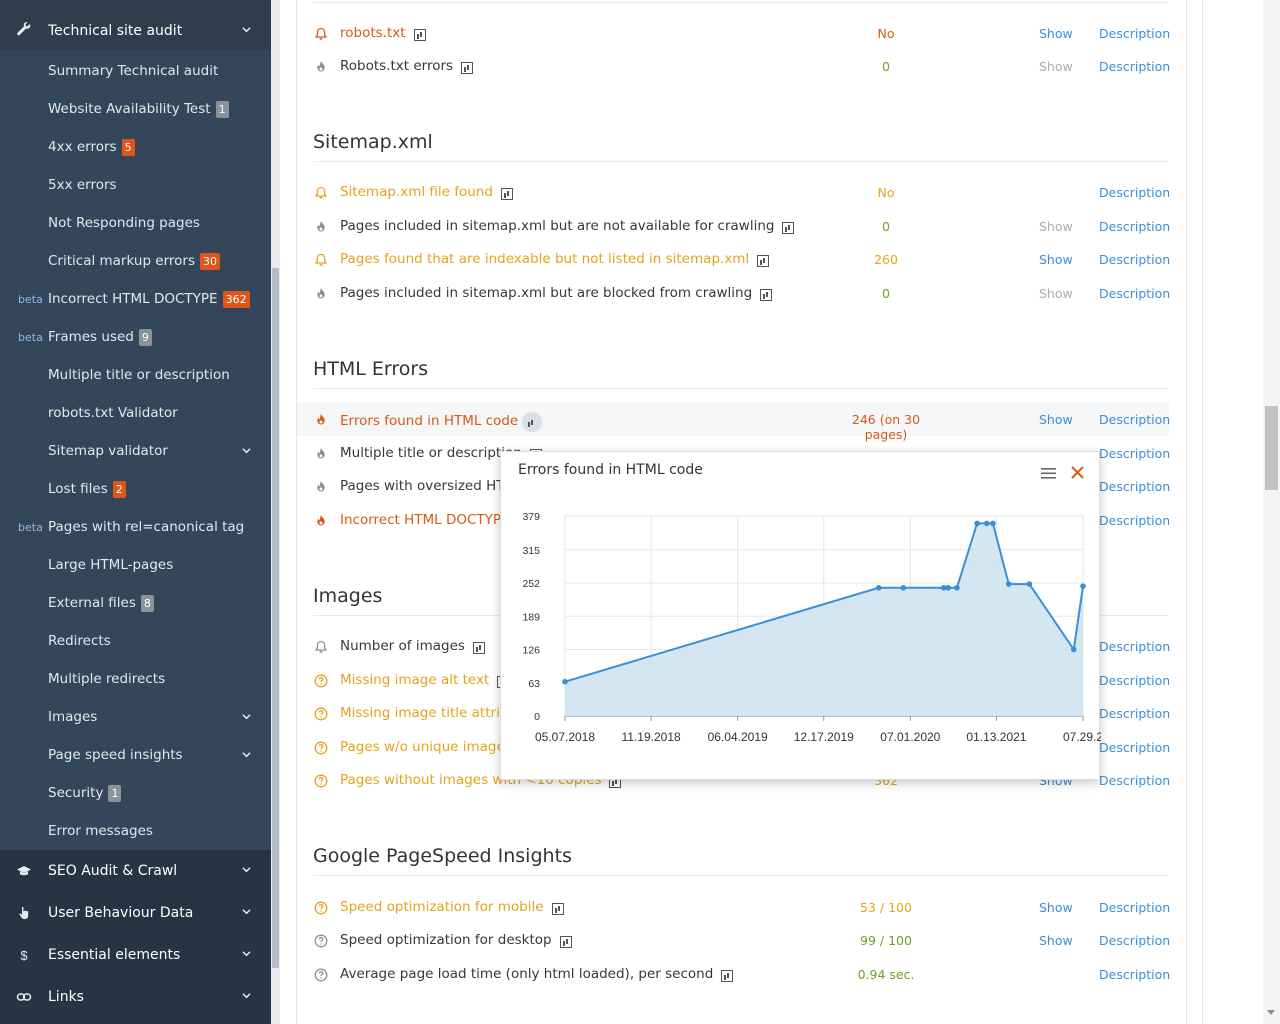 This screenshot has width=1280, height=1024. Describe the element at coordinates (1186, 512) in the screenshot. I see `content-border-right` at that location.